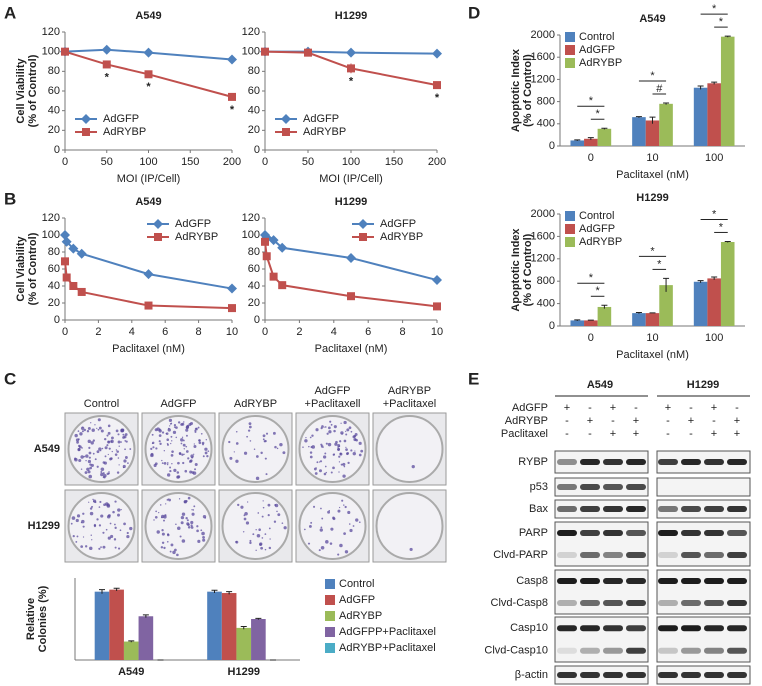 The height and width of the screenshot is (686, 762). What do you see at coordinates (121, 119) in the screenshot?
I see `legend-label: AdGFP` at bounding box center [121, 119].